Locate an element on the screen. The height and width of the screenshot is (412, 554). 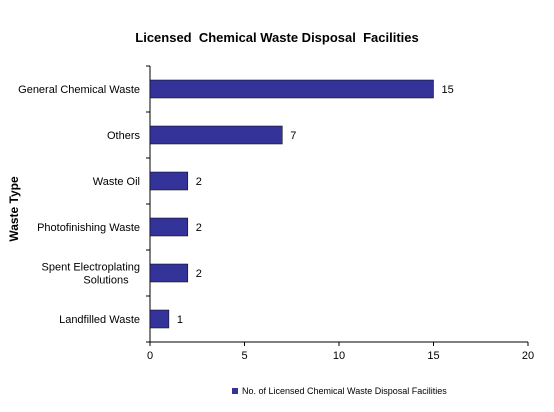
x-tick-label: 10 is located at coordinates (339, 356).